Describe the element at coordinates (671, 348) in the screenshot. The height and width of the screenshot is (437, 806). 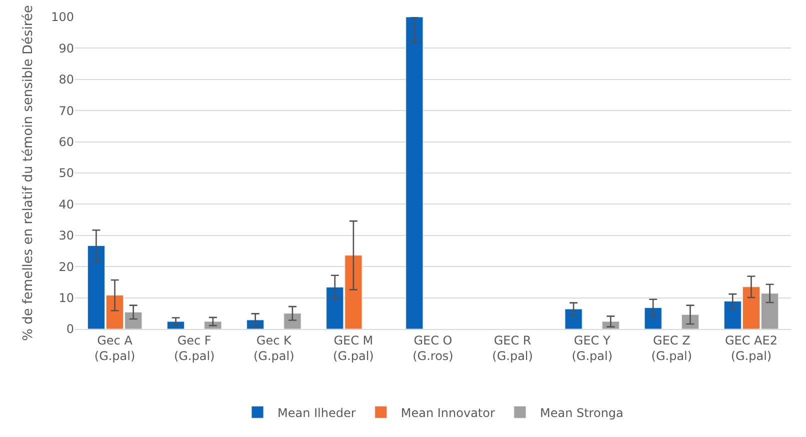
I see `x-tick-label: GEC Z (G.pal)` at that location.